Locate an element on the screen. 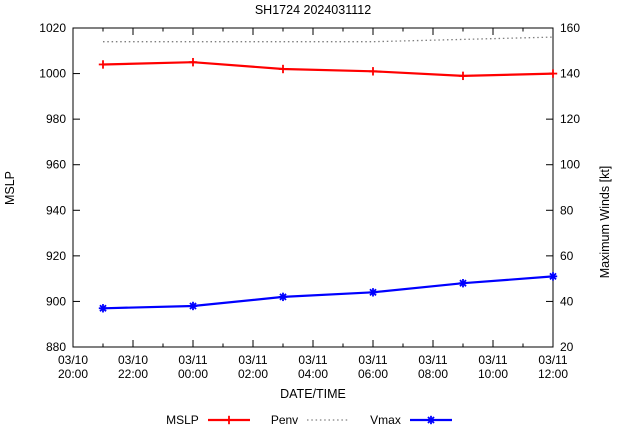 This screenshot has width=619, height=432. x-tick-label-time: 12:00 is located at coordinates (553, 374).